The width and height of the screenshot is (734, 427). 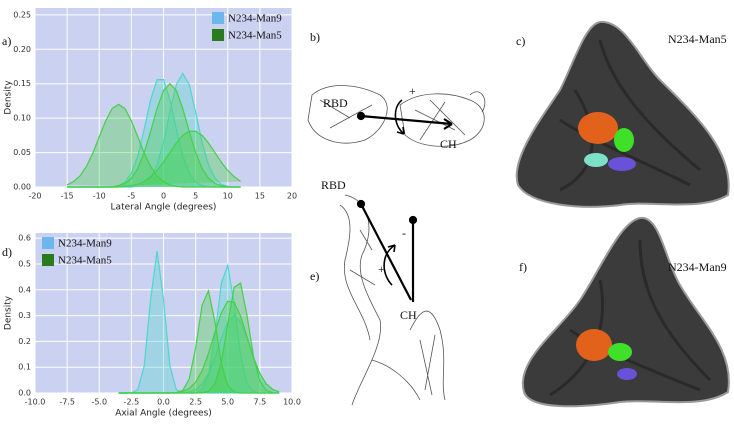 What do you see at coordinates (520, 41) in the screenshot?
I see `panel-label: c)` at bounding box center [520, 41].